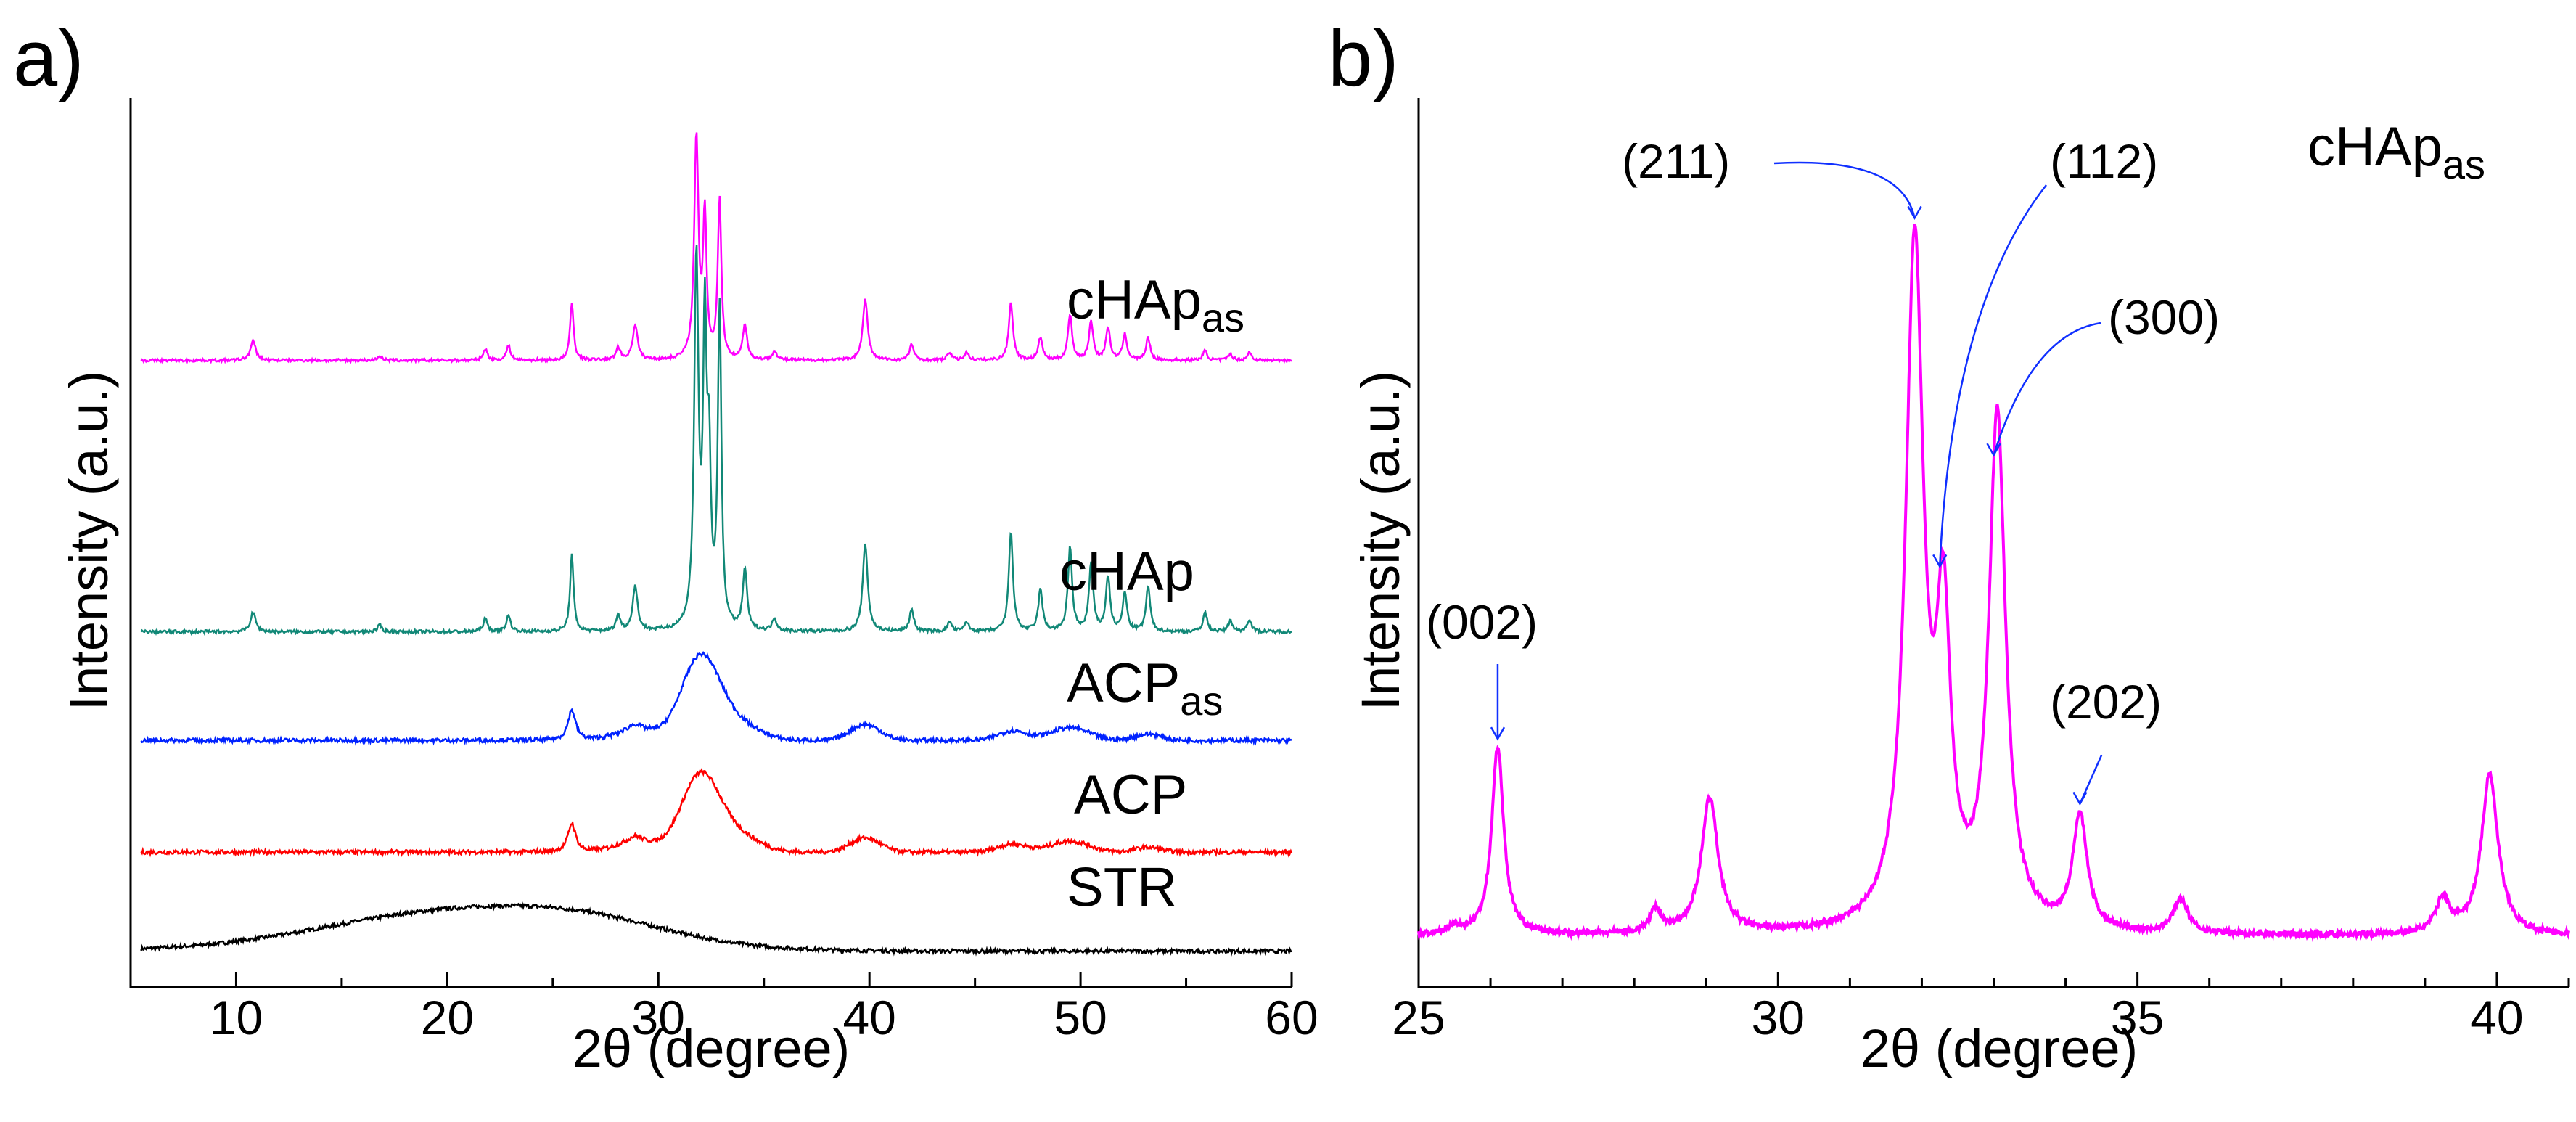 The height and width of the screenshot is (1122, 2576). I want to click on panel-b-x-ticks: 25 30 35 40, so click(1981, 1008).